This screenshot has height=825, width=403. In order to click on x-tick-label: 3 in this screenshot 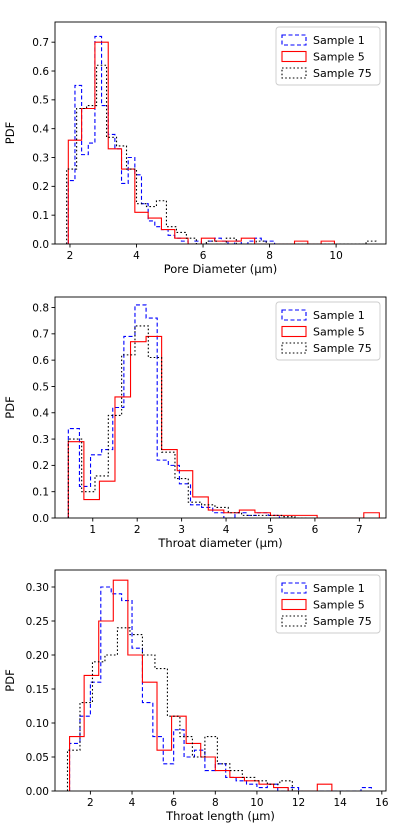, I will do `click(181, 530)`.